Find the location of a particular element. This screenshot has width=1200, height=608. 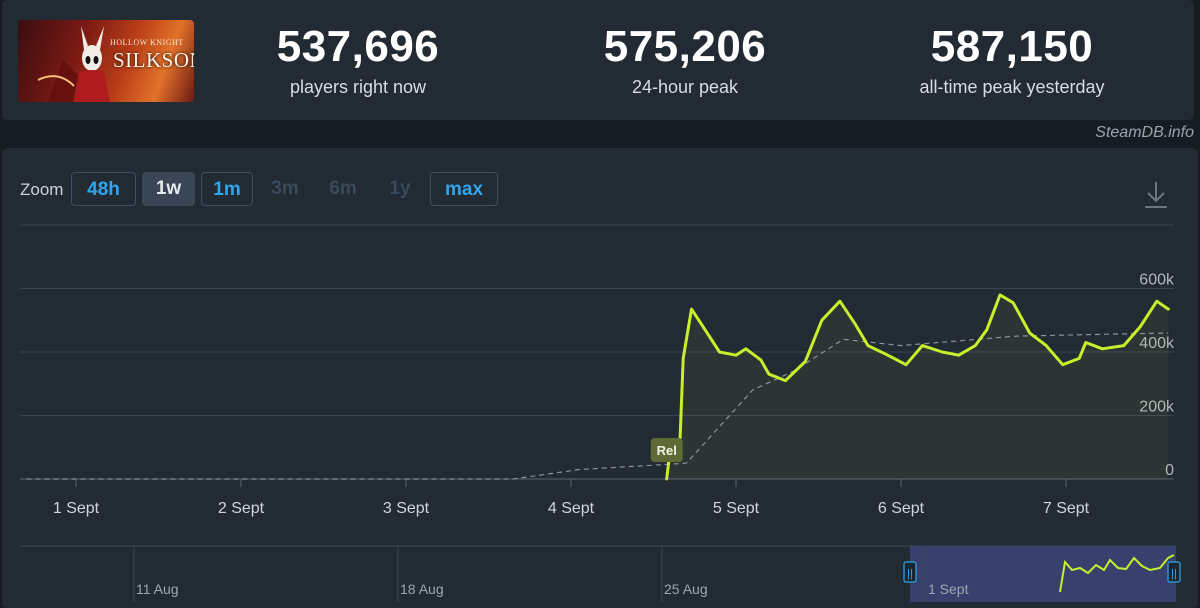

24h-peak-value: 575,206 is located at coordinates (685, 46).